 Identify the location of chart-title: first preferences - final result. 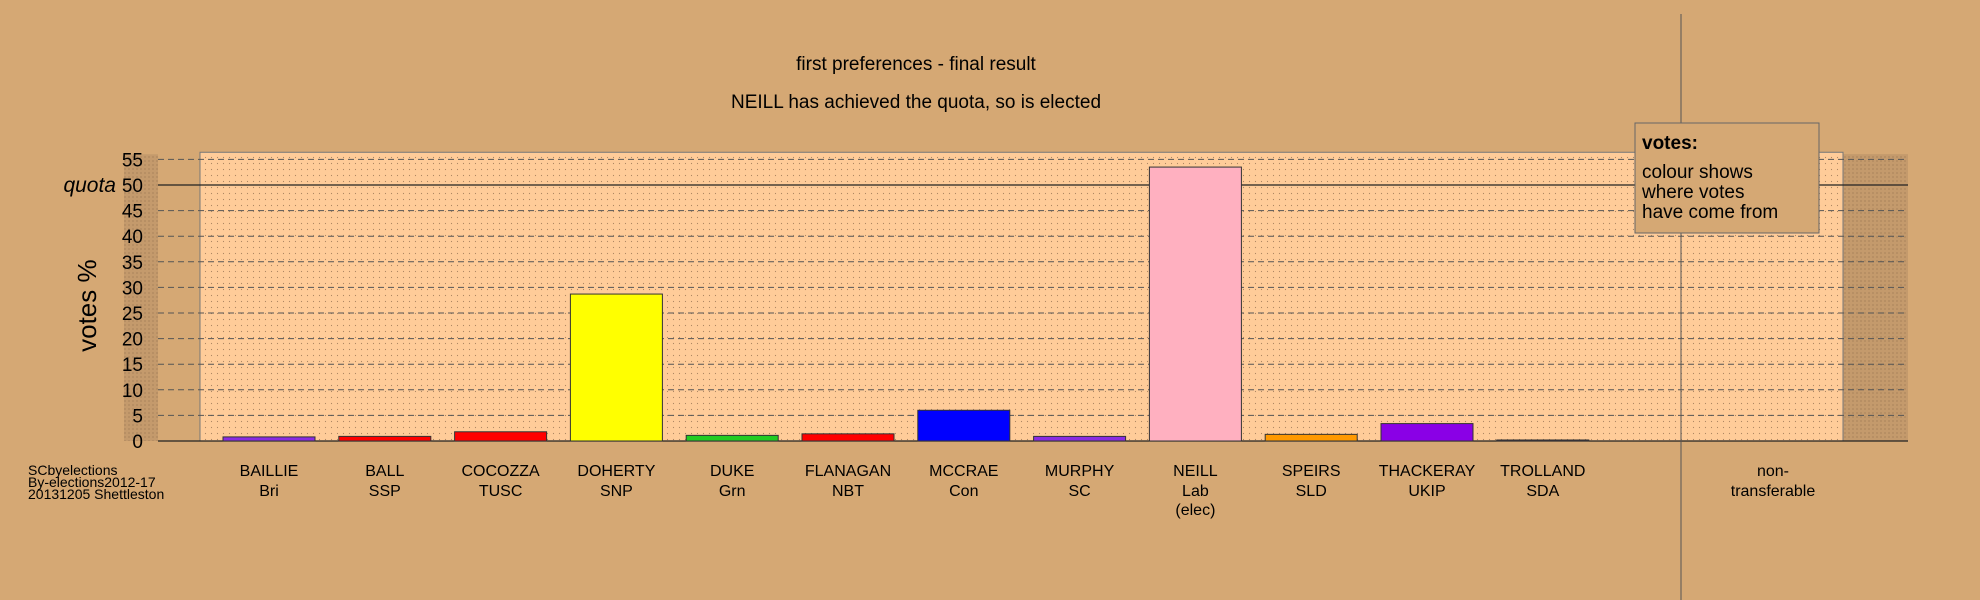
(916, 64).